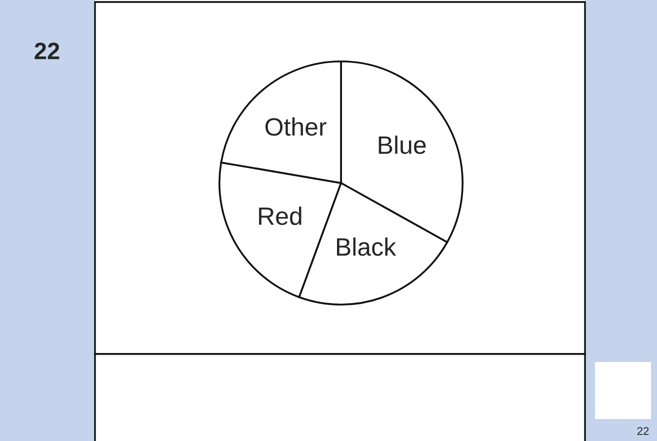 The height and width of the screenshot is (441, 657). What do you see at coordinates (280, 216) in the screenshot?
I see `slice-label: Red` at bounding box center [280, 216].